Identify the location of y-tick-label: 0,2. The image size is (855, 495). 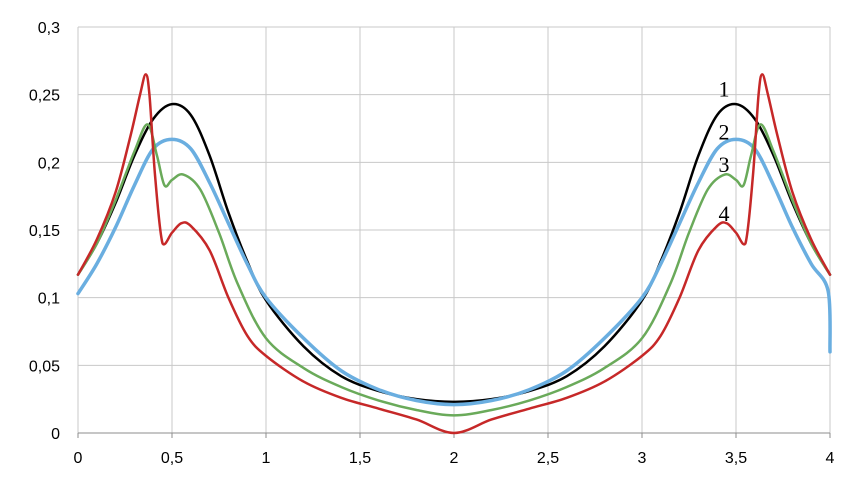
(49, 163).